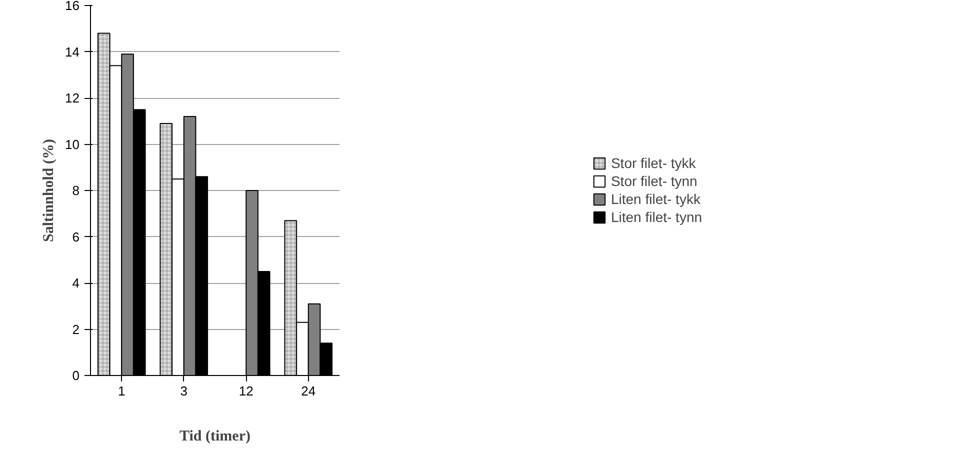 Image resolution: width=961 pixels, height=470 pixels. Describe the element at coordinates (72, 6) in the screenshot. I see `y-tick-label: 16` at that location.